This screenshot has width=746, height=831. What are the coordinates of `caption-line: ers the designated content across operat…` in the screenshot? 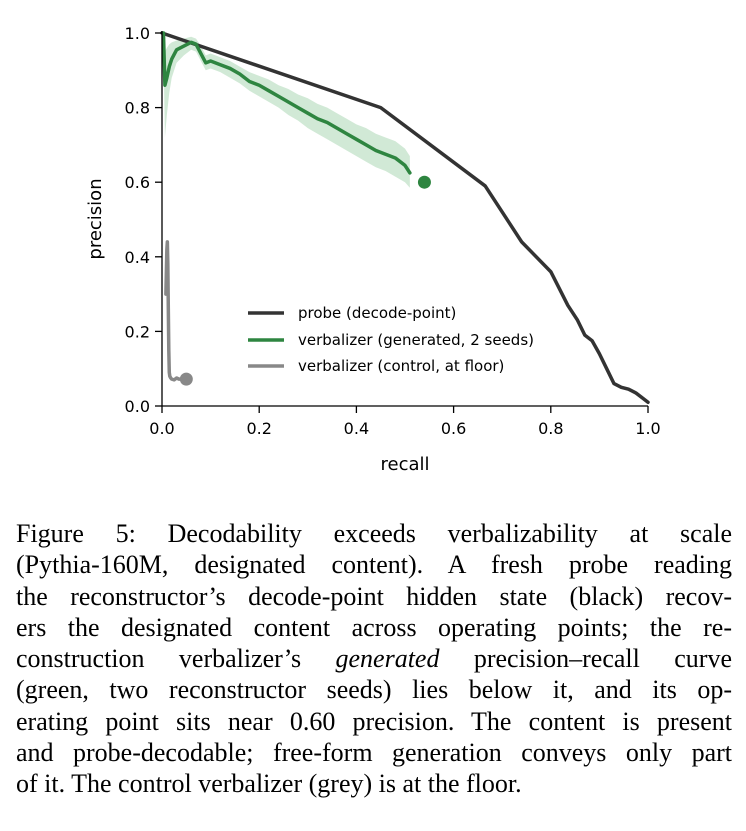 It's located at (374, 627).